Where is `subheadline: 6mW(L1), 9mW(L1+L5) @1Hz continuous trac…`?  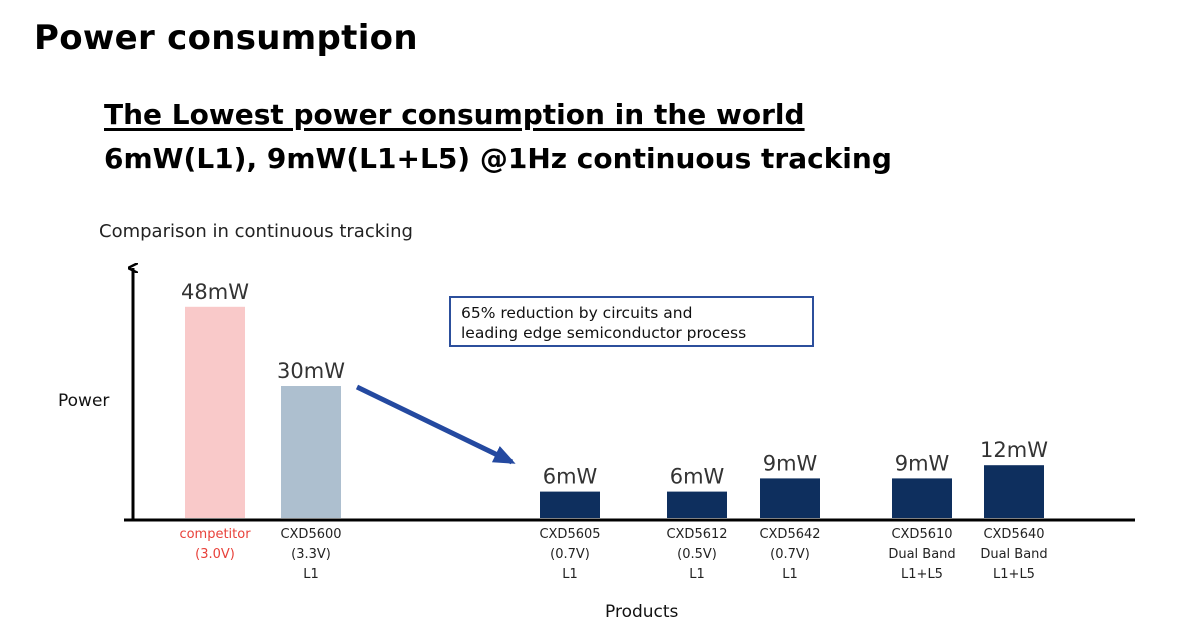
subheadline: 6mW(L1), 9mW(L1+L5) @1Hz continuous trac… is located at coordinates (498, 158).